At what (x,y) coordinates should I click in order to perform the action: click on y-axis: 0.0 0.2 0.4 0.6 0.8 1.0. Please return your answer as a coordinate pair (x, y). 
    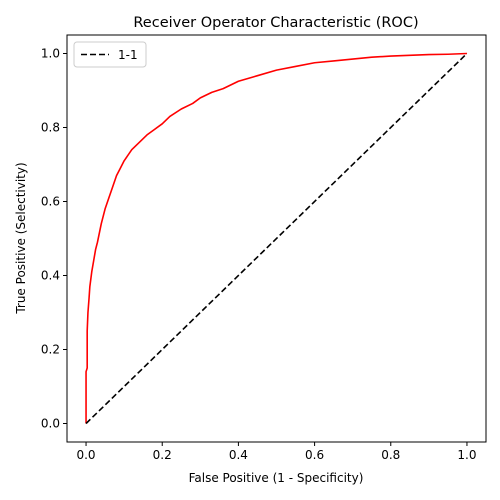
    Looking at the image, I should click on (54, 239).